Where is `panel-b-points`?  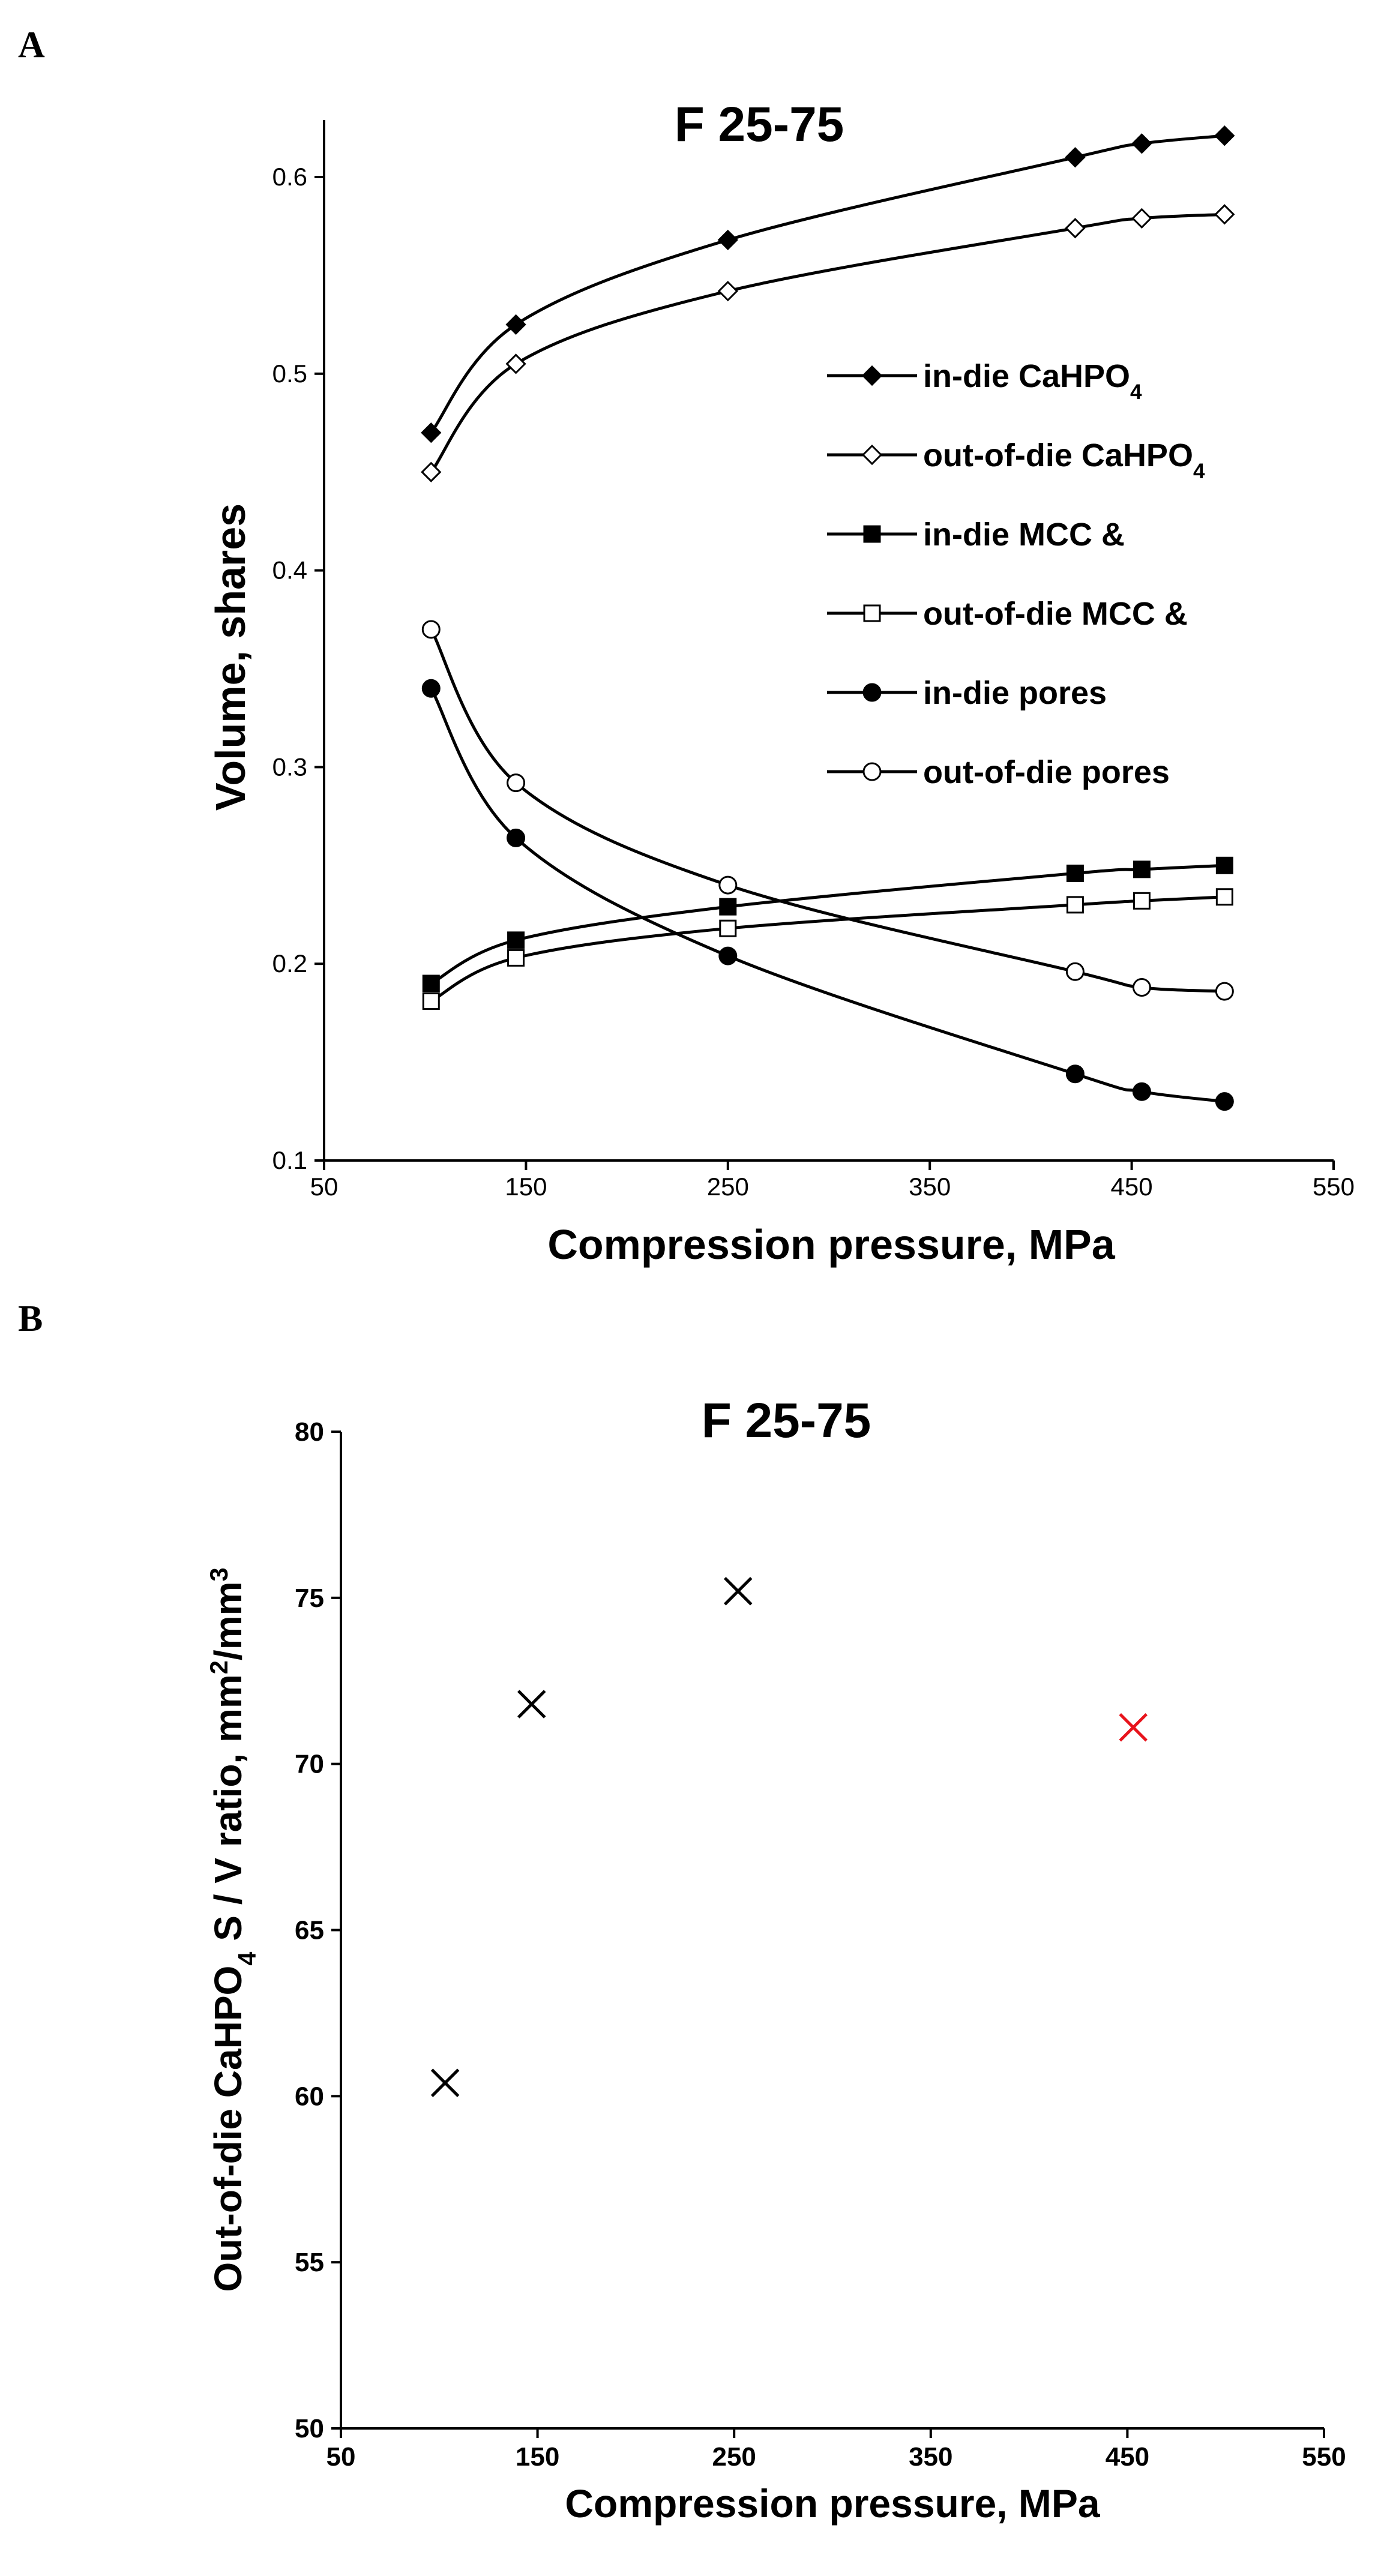
panel-b-points is located at coordinates (789, 1836).